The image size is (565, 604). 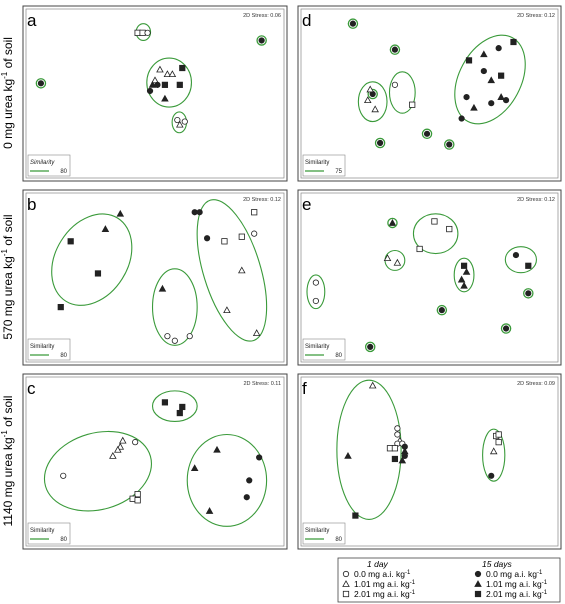 What do you see at coordinates (32, 20) in the screenshot?
I see `panel-letter: a` at bounding box center [32, 20].